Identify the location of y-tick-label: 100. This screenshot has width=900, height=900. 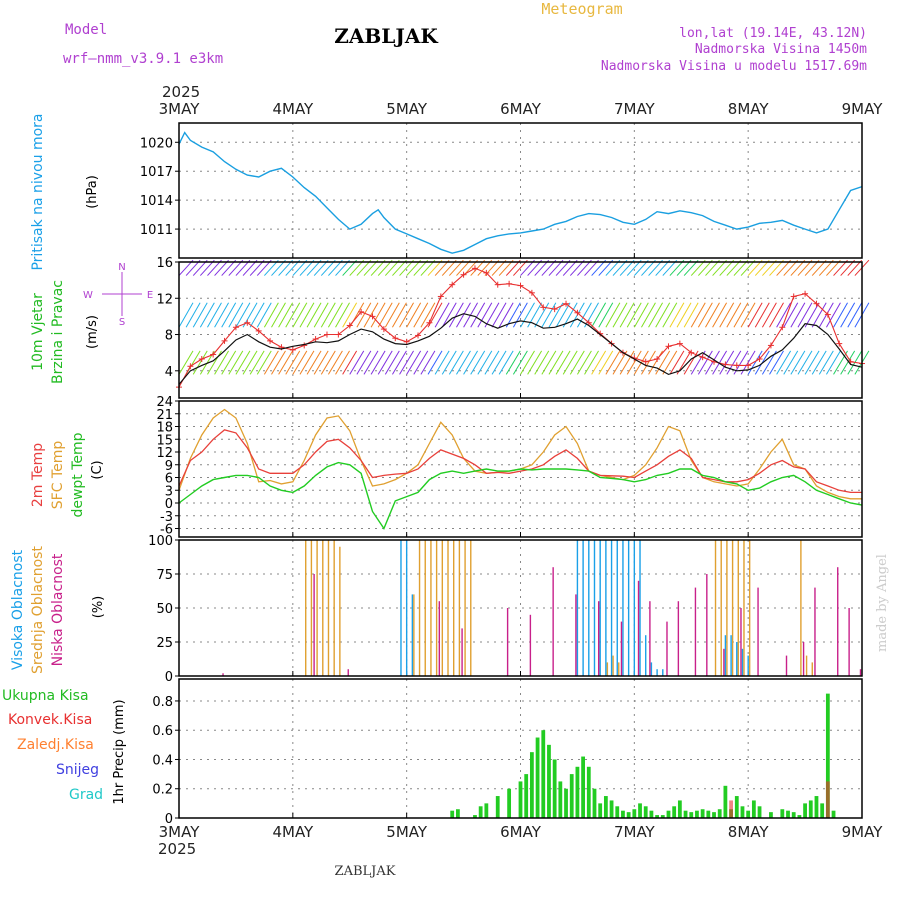
(160, 541).